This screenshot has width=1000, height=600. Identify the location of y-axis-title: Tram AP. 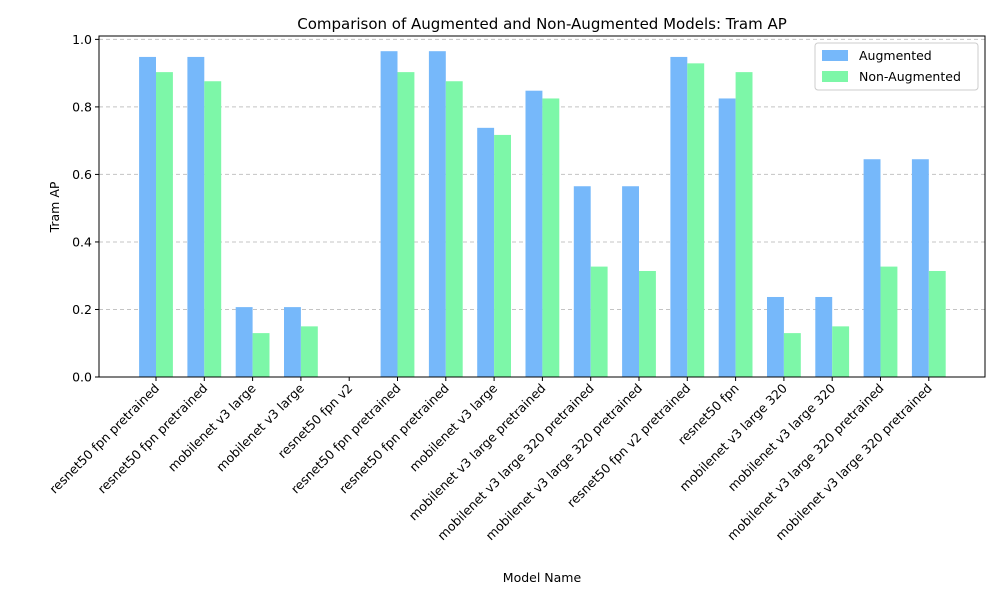
(54, 207).